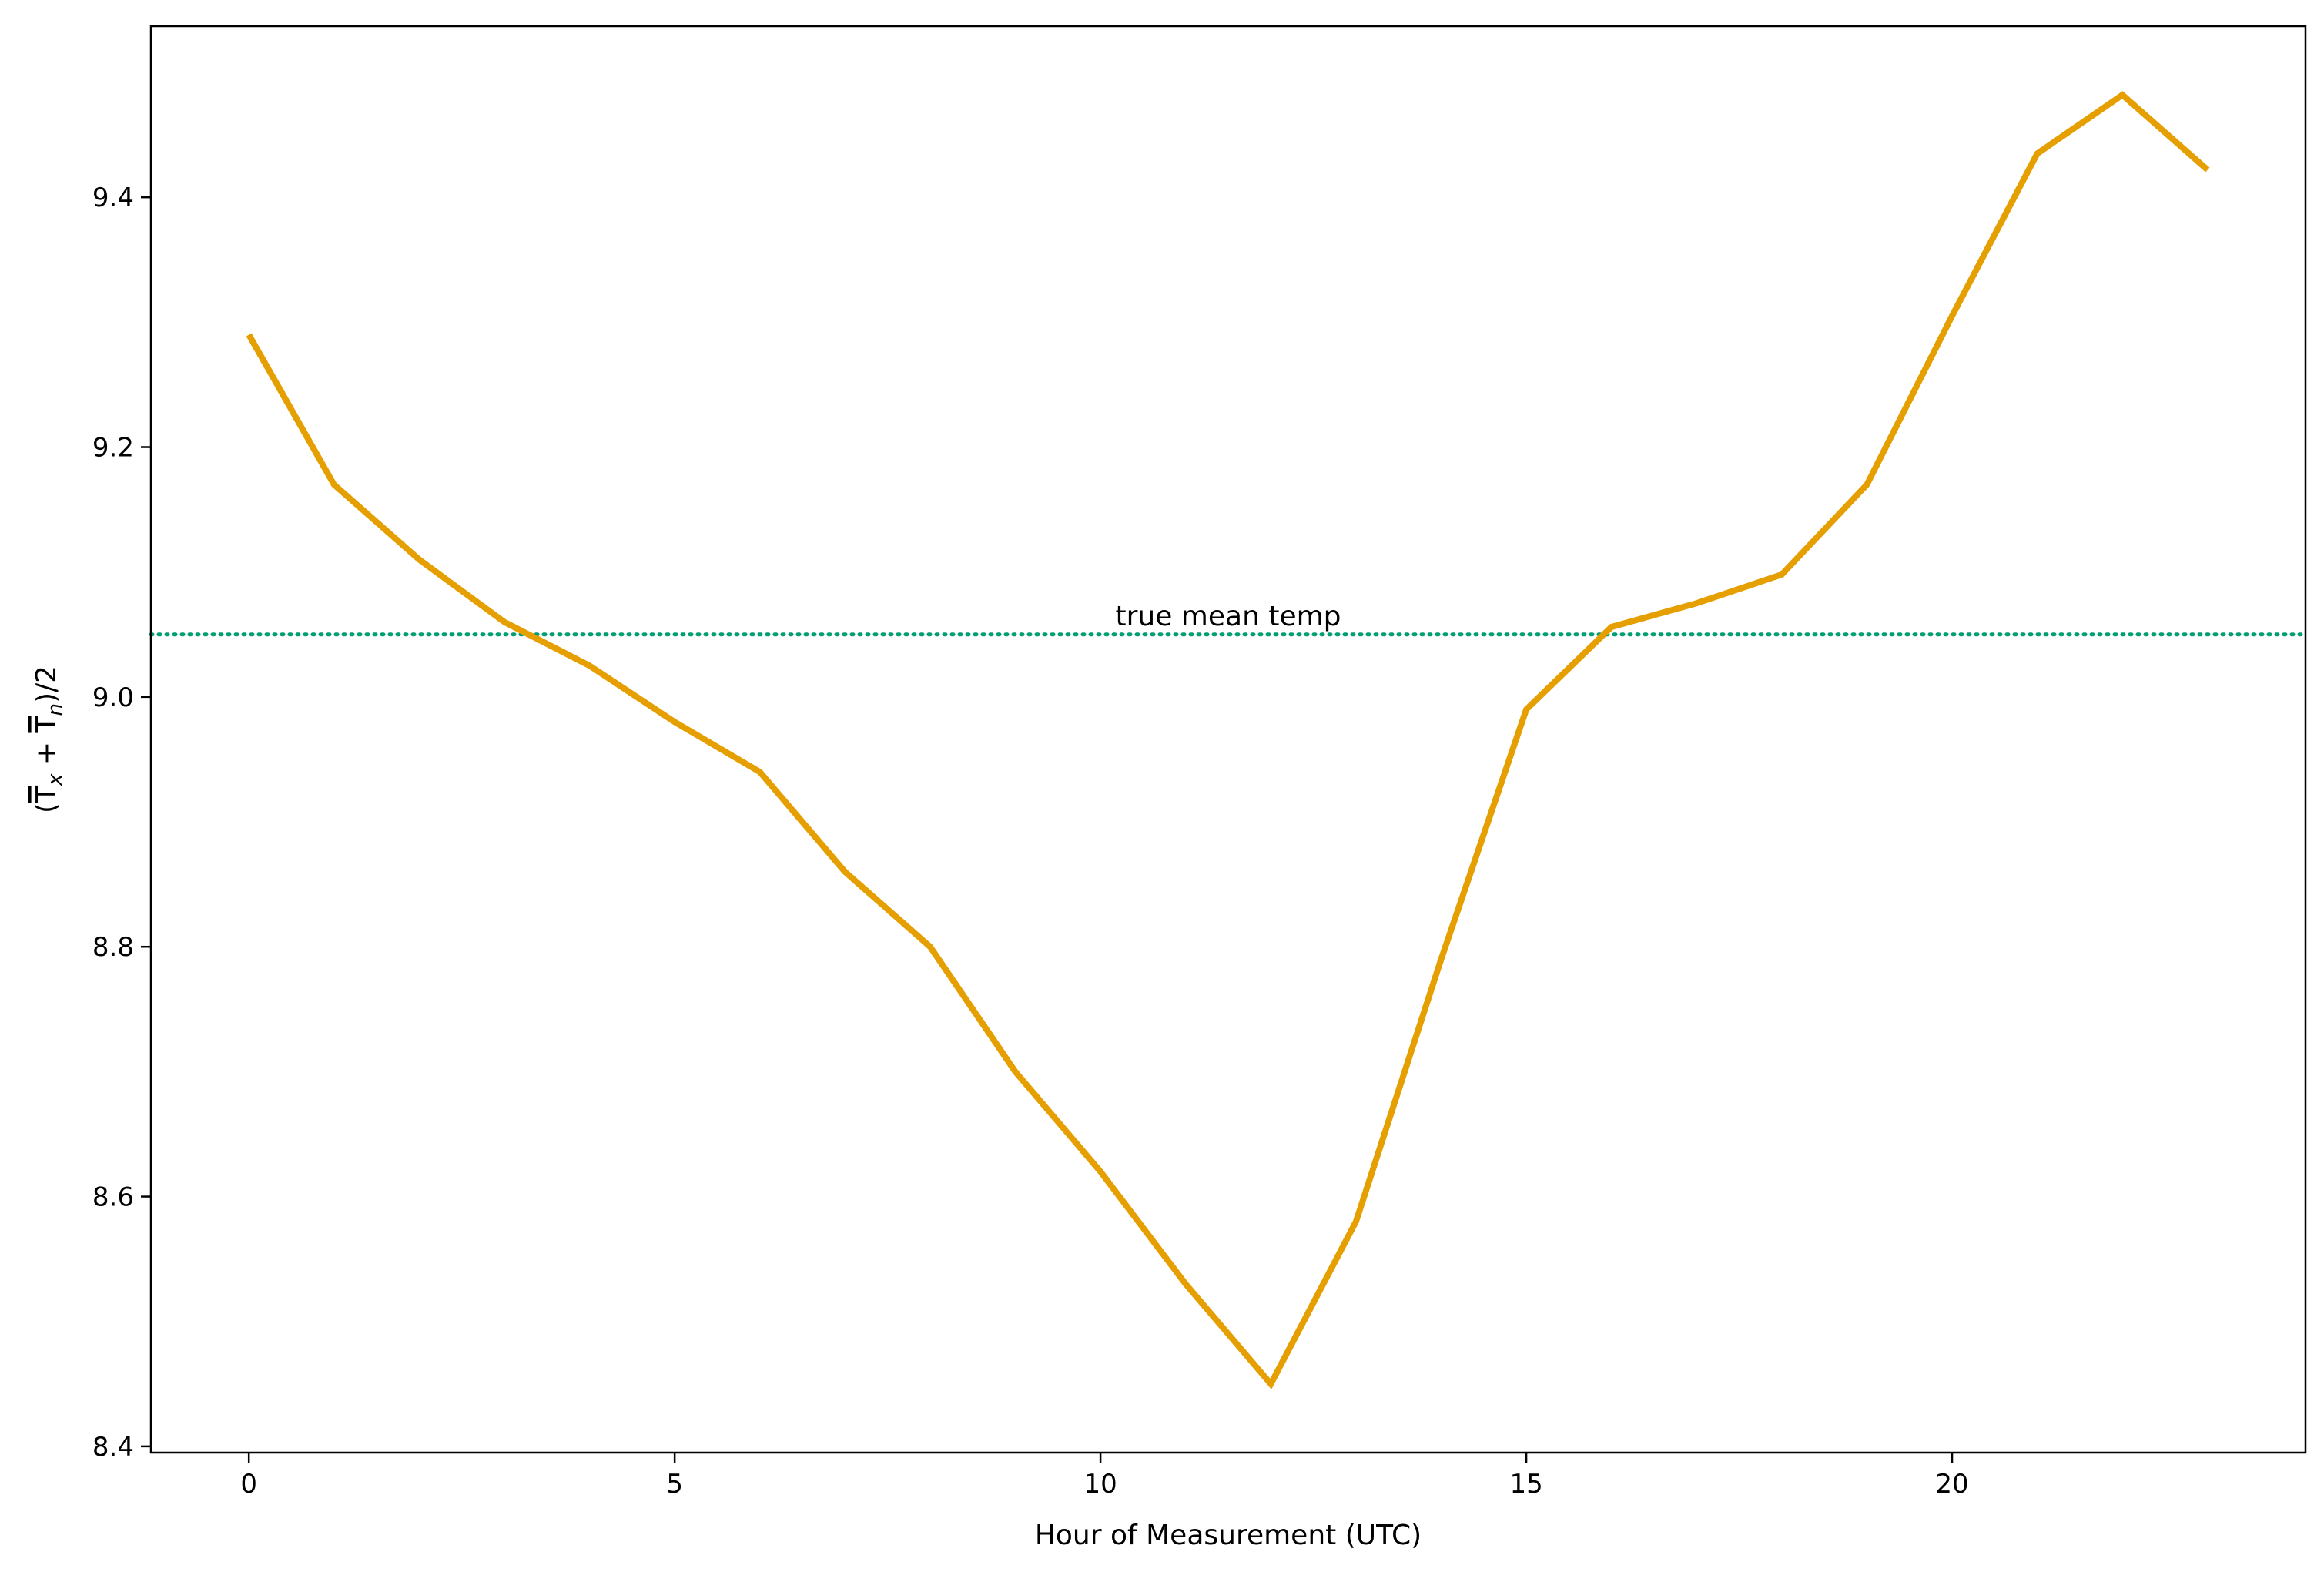 This screenshot has width=2324, height=1572. What do you see at coordinates (46, 684) in the screenshot?
I see `y-axis-title-close: )/2` at bounding box center [46, 684].